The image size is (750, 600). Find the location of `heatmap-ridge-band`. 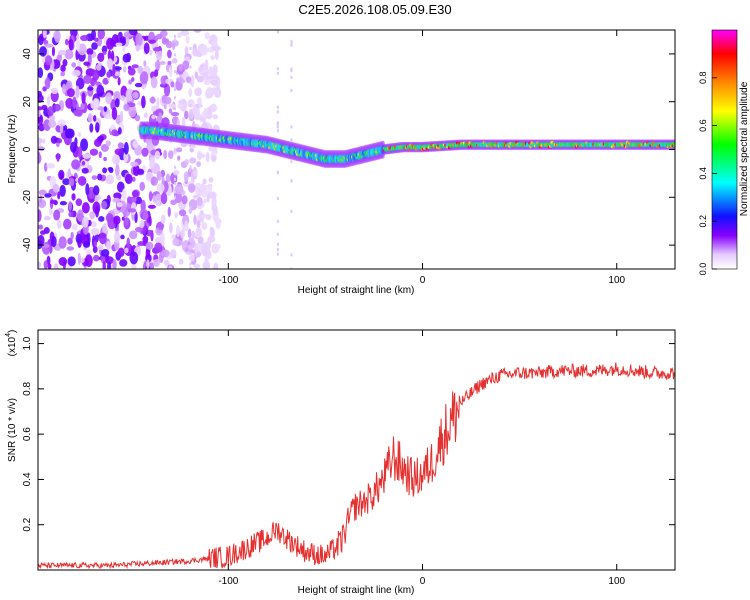

heatmap-ridge-band is located at coordinates (673, 145).